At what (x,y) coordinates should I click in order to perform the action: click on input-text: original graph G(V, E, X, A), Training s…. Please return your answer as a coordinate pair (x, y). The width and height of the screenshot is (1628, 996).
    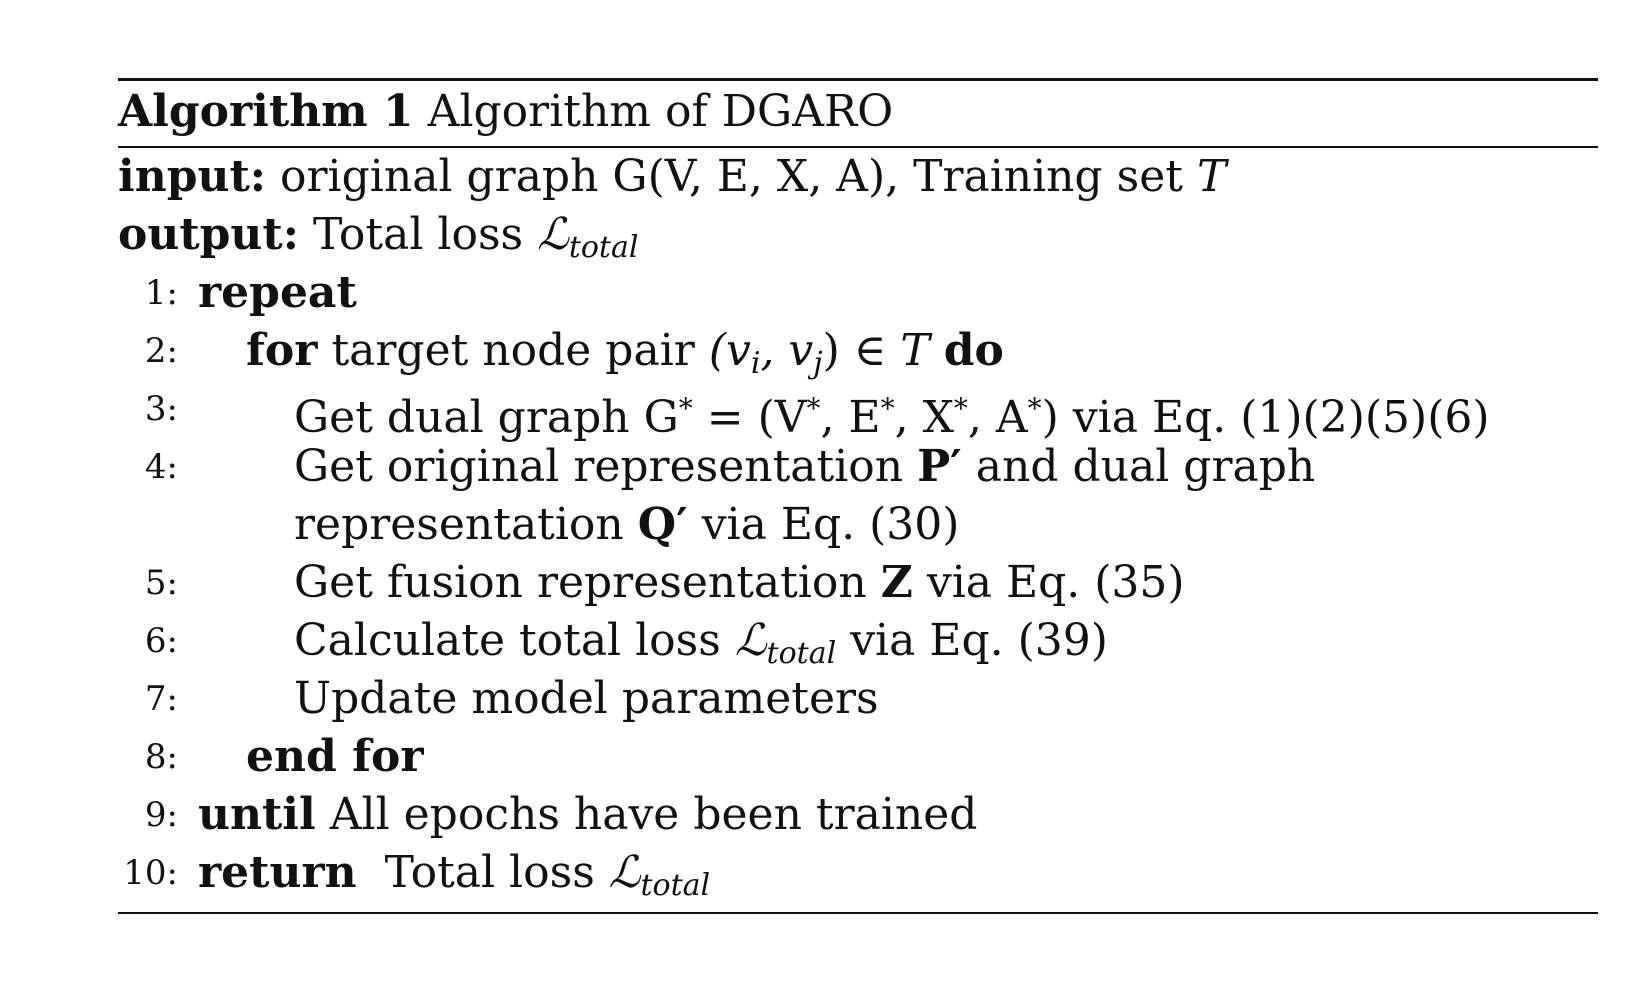
    Looking at the image, I should click on (731, 176).